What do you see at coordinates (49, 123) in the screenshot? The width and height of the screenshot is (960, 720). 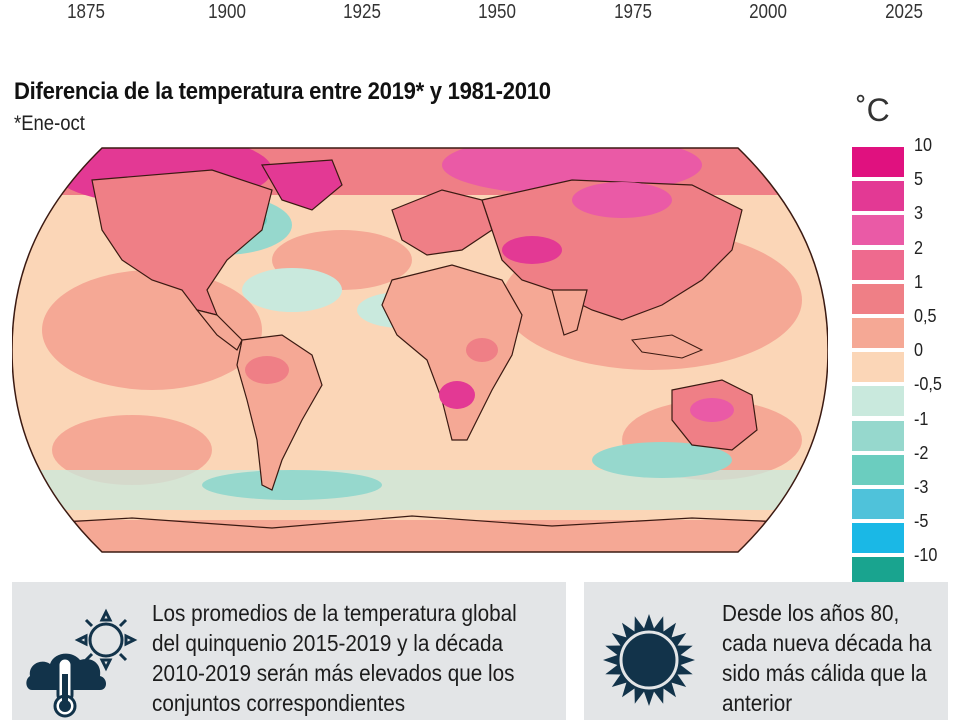 I see `map-subtitle: *Ene-oct` at bounding box center [49, 123].